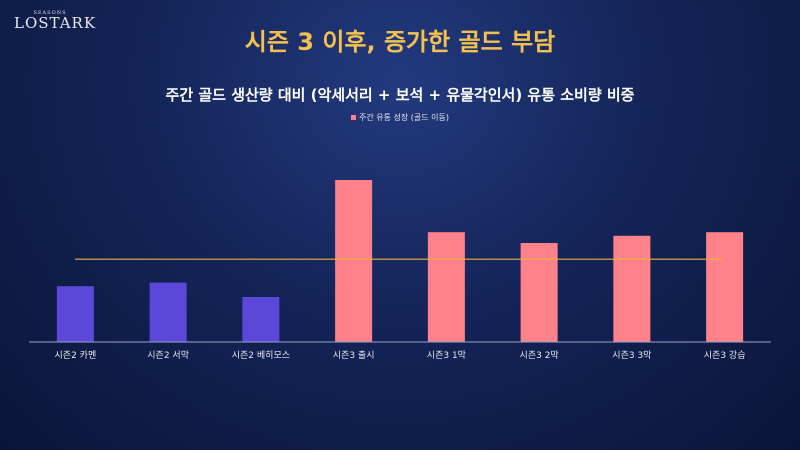 The height and width of the screenshot is (450, 800). I want to click on x-tick-label-1: 시즌2 서막, so click(168, 355).